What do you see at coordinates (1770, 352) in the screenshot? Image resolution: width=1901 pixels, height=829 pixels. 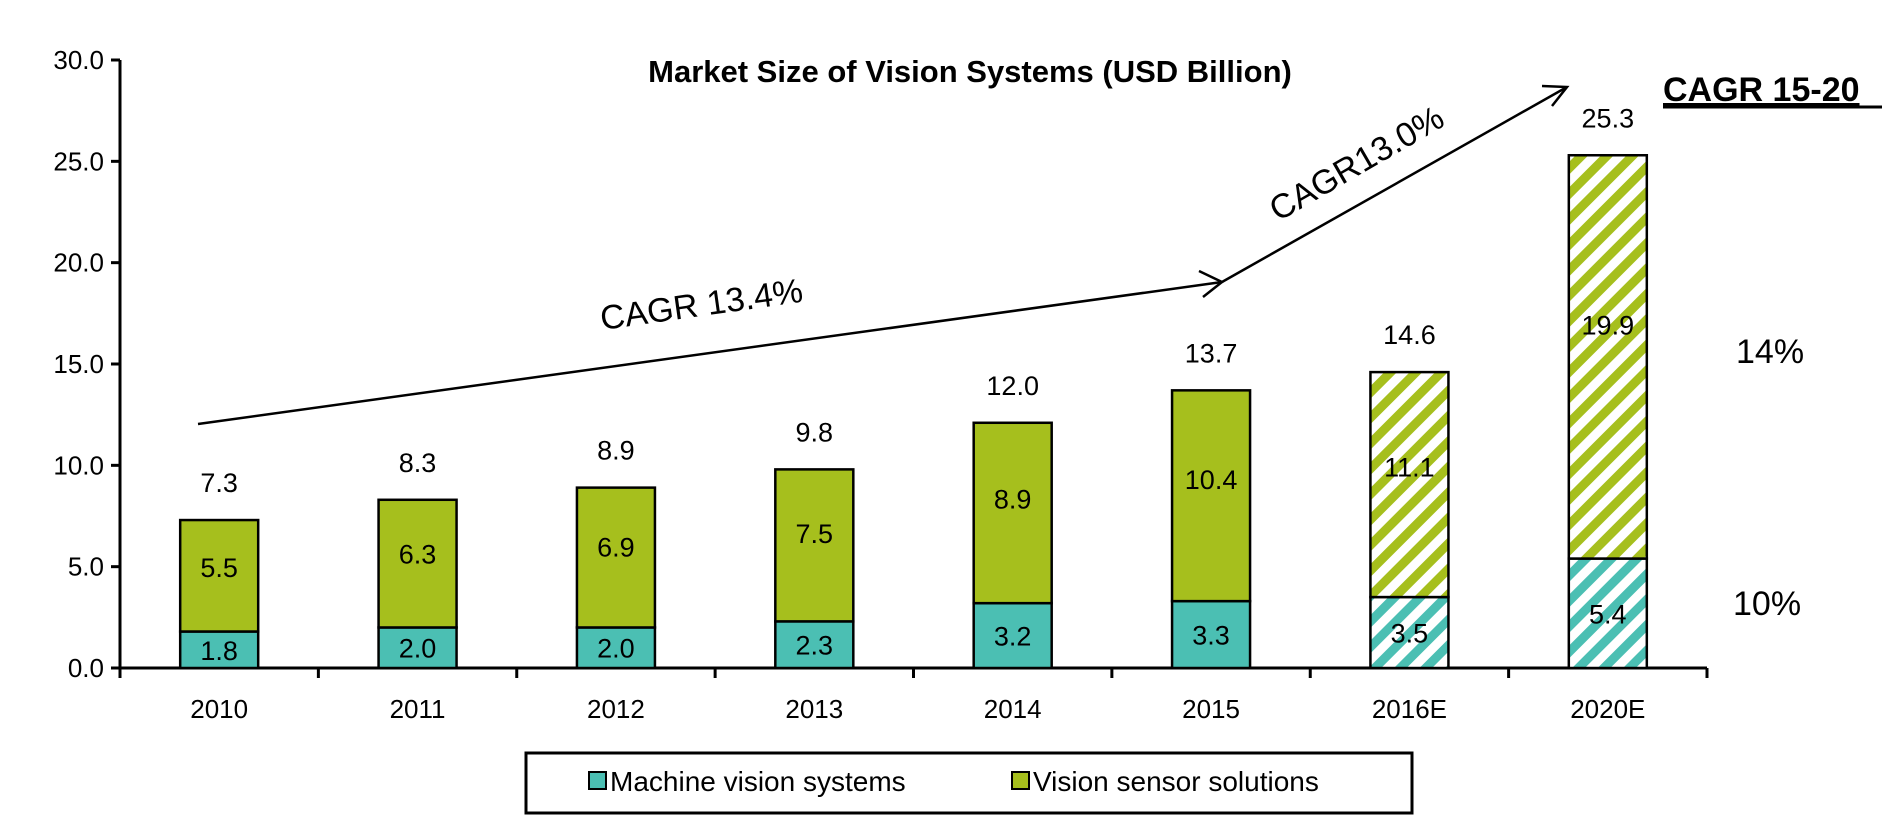 I see `cagr-vision-sensor: 14%` at bounding box center [1770, 352].